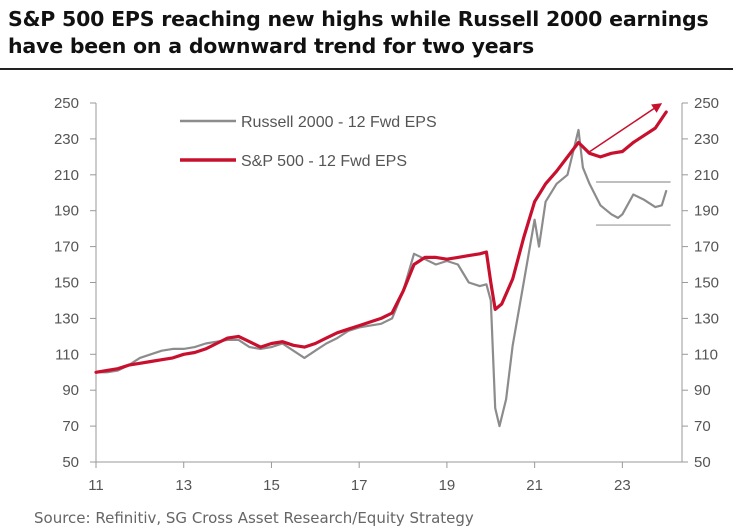  Describe the element at coordinates (622, 485) in the screenshot. I see `x-tick-label: 23` at that location.